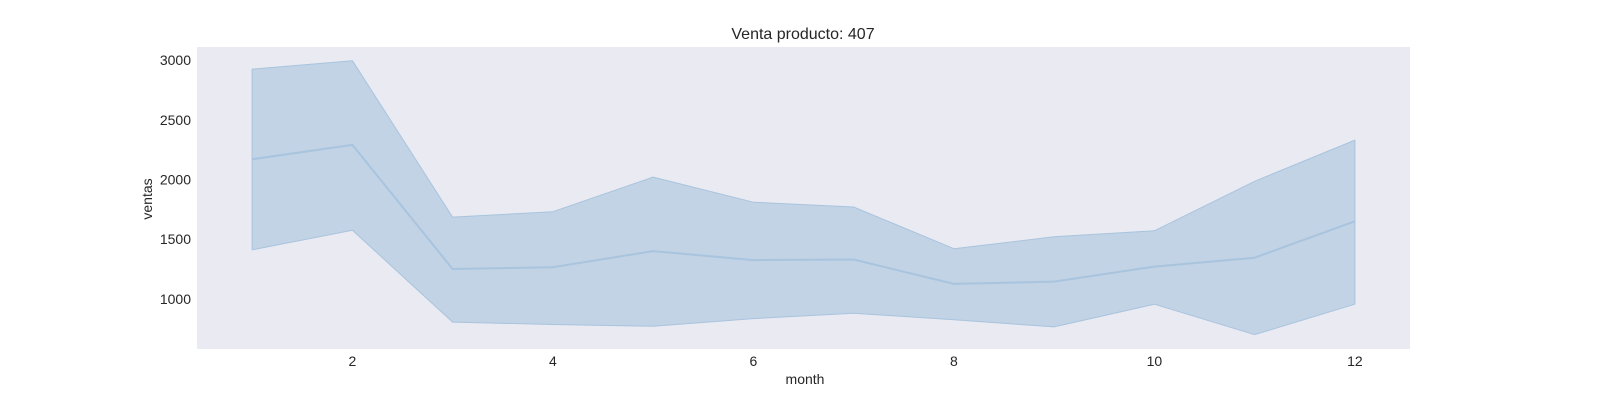  I want to click on x-tick-label: 2, so click(353, 361).